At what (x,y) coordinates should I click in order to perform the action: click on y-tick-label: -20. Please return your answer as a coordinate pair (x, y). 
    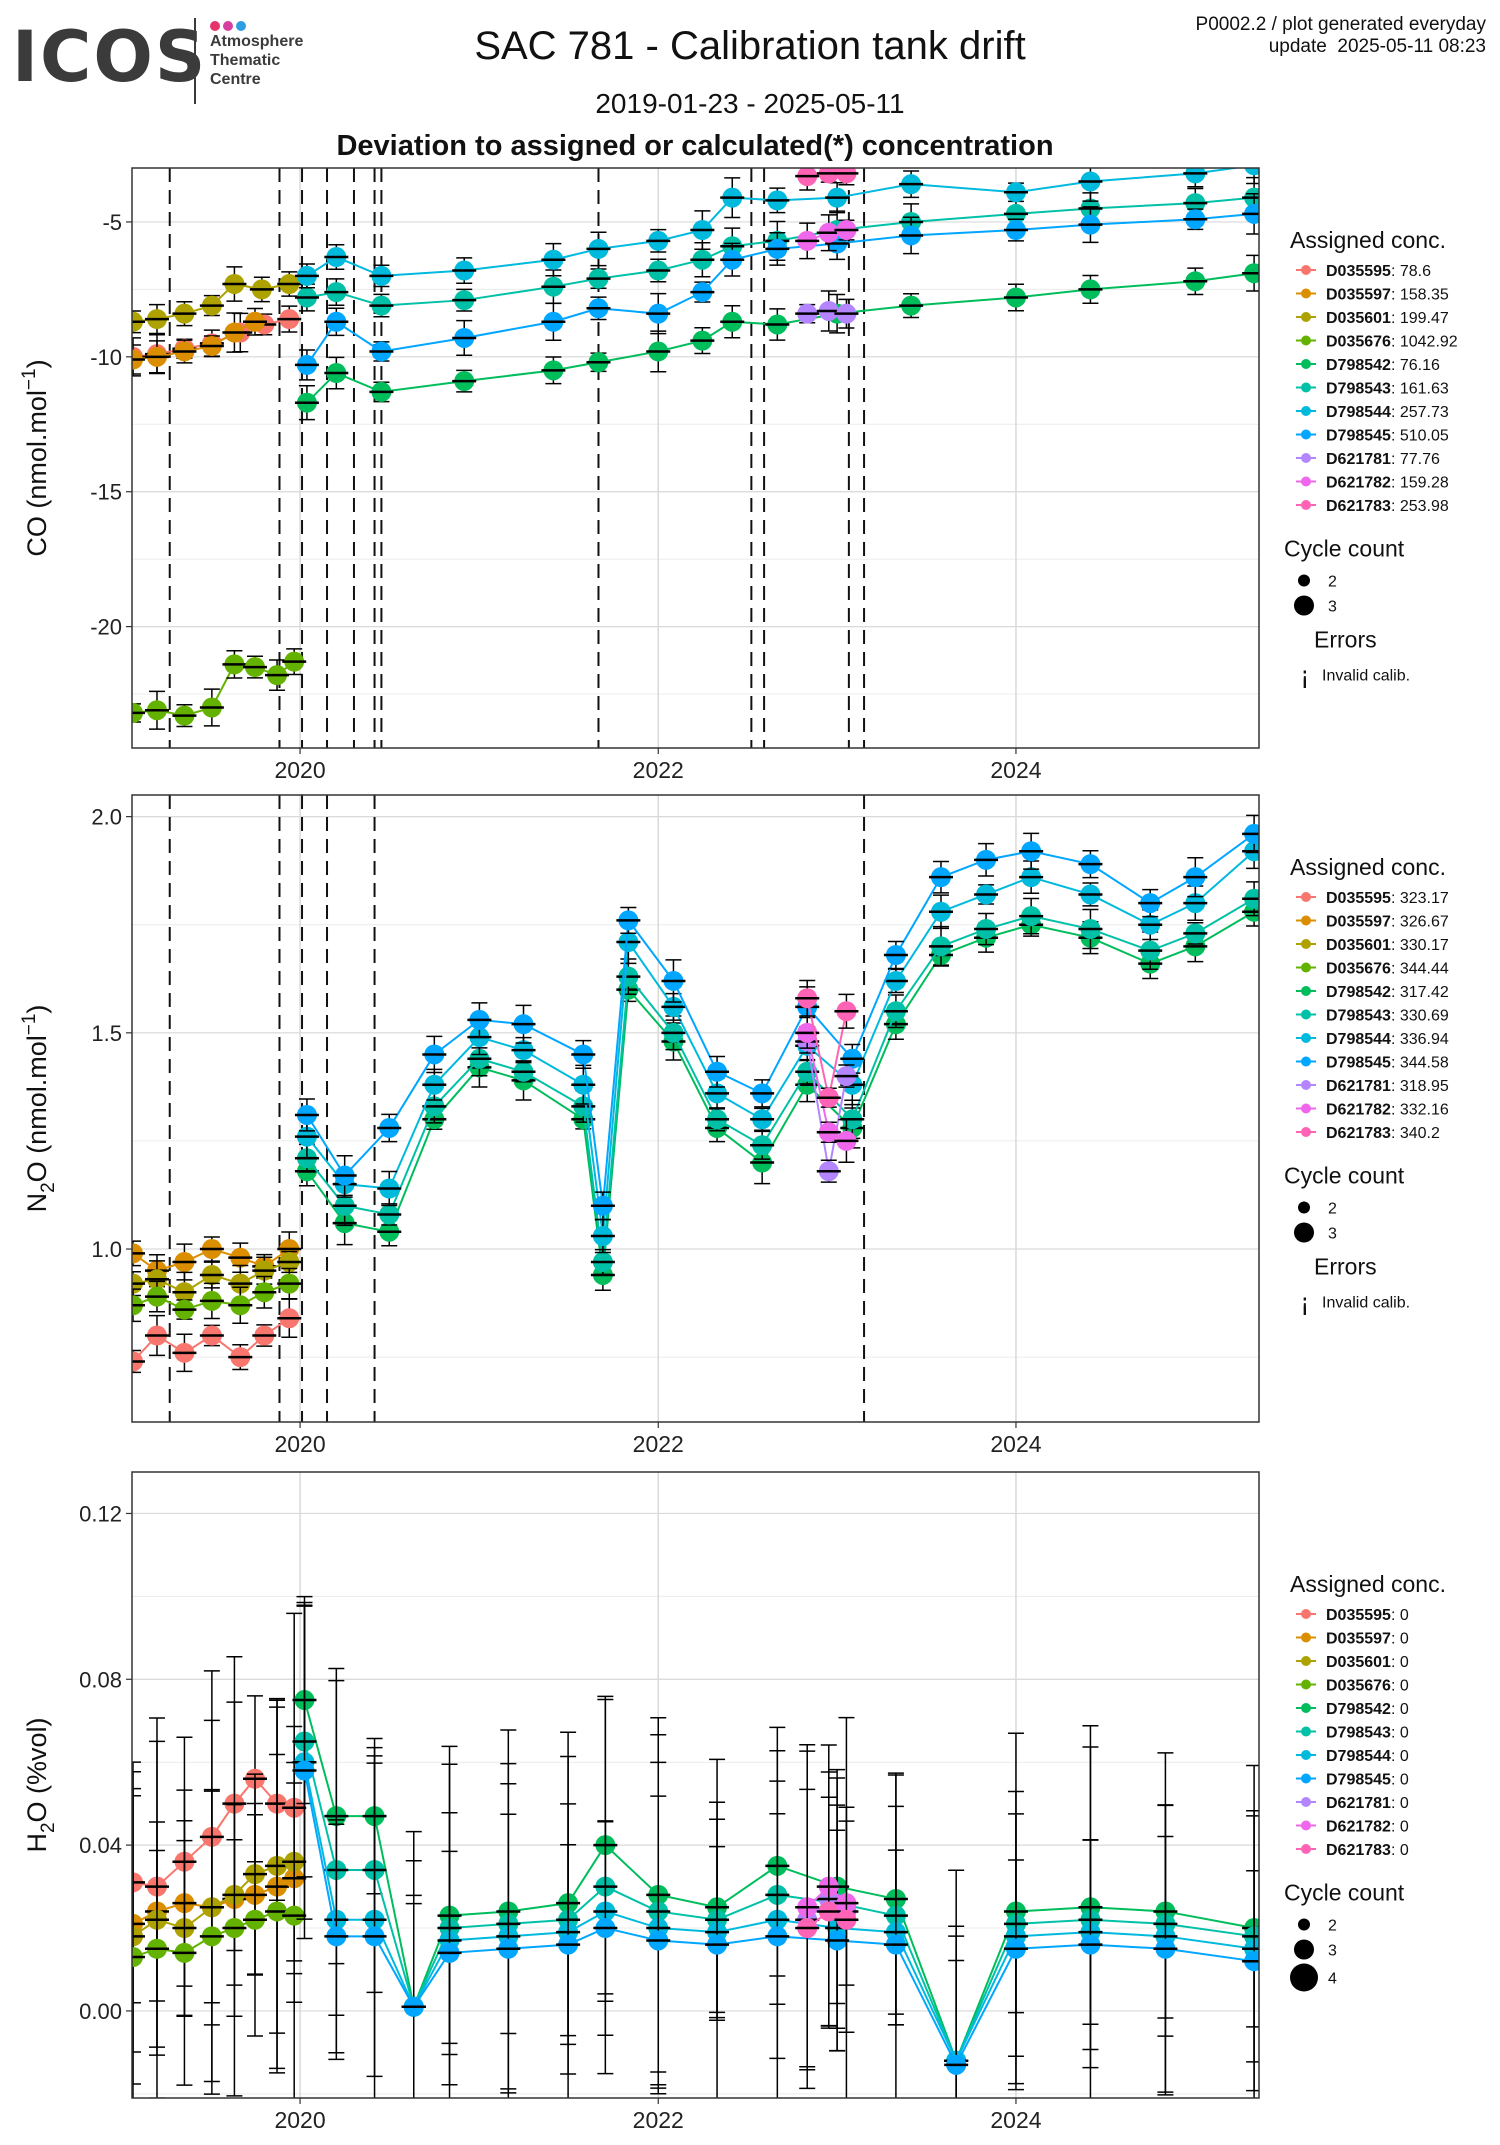
    Looking at the image, I should click on (106, 627).